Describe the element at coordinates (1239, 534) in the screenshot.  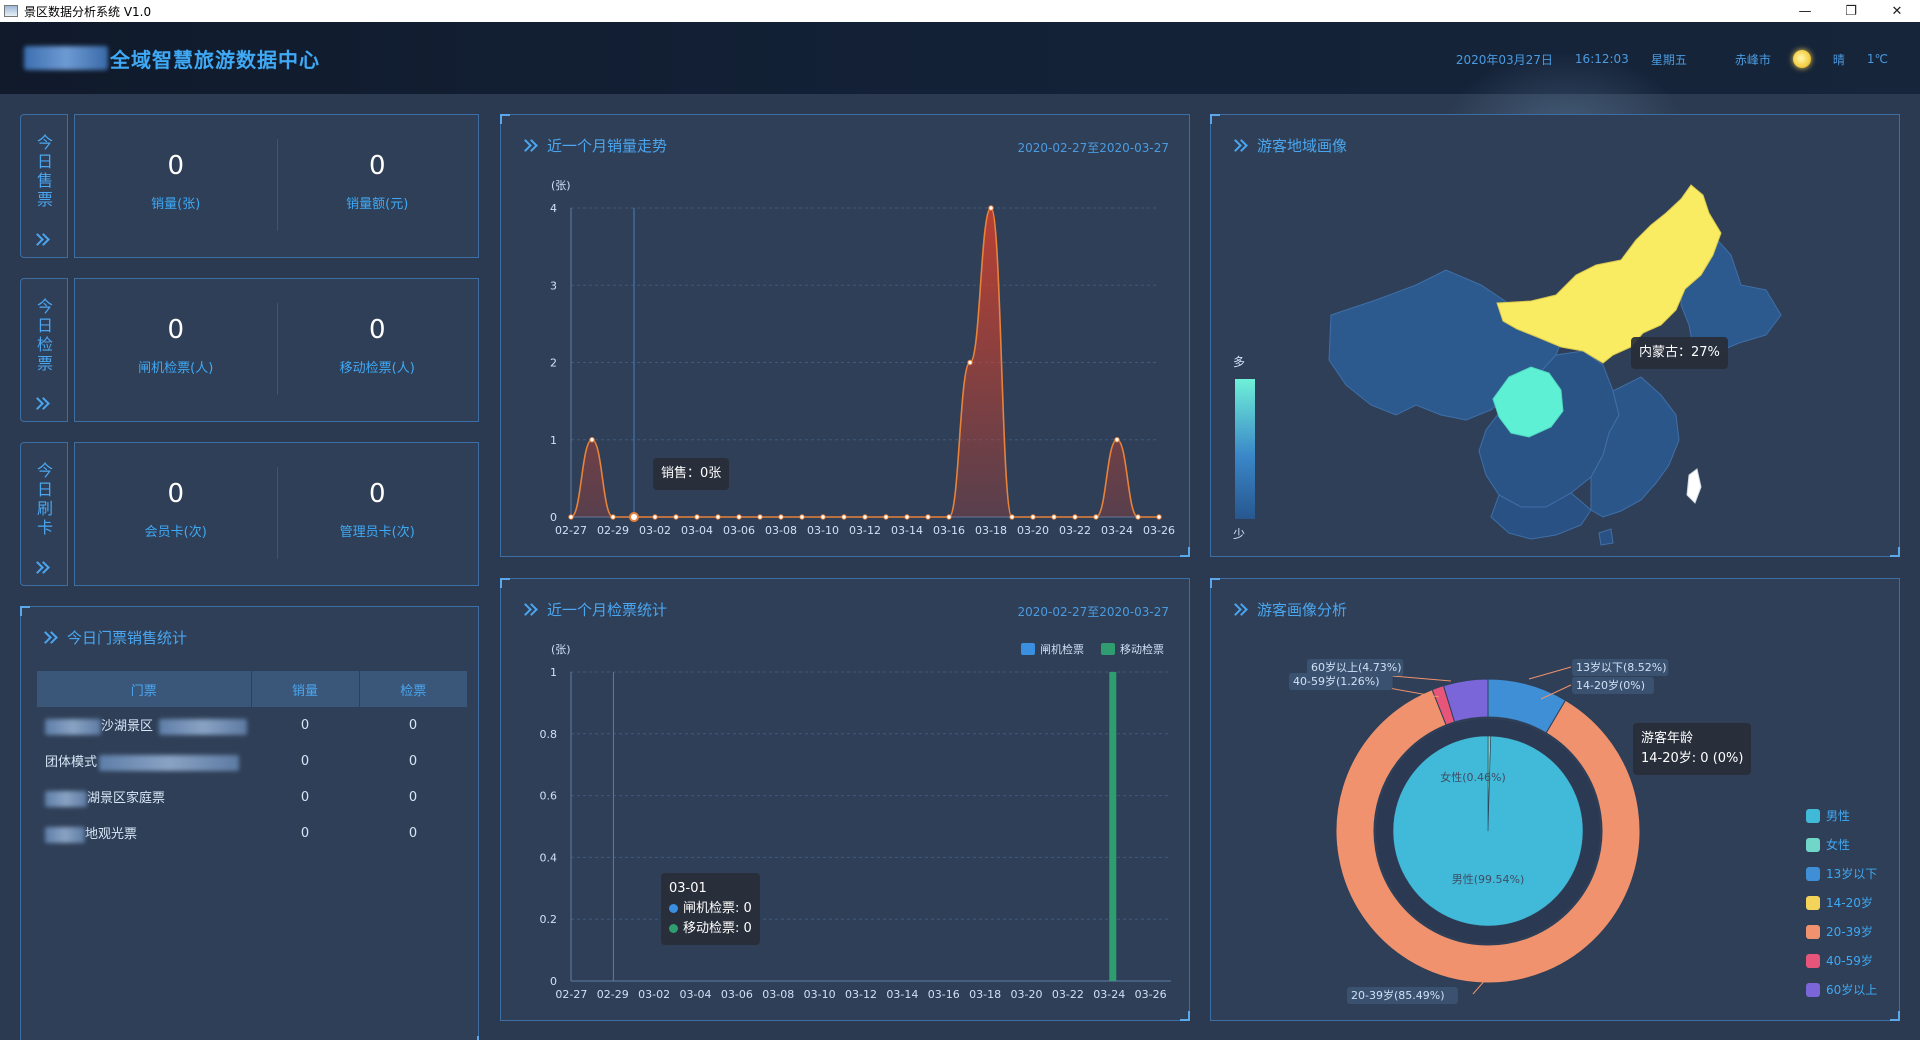
I see `scale-low-label: 少` at that location.